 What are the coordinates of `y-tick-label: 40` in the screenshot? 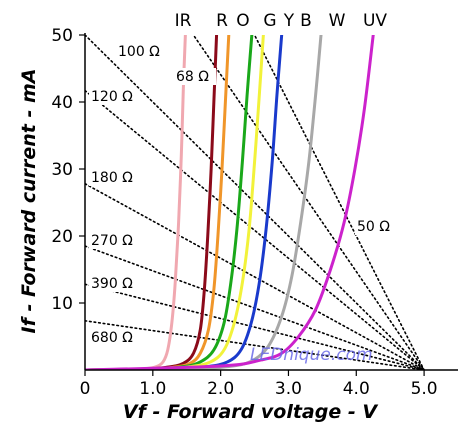 It's located at (62, 103).